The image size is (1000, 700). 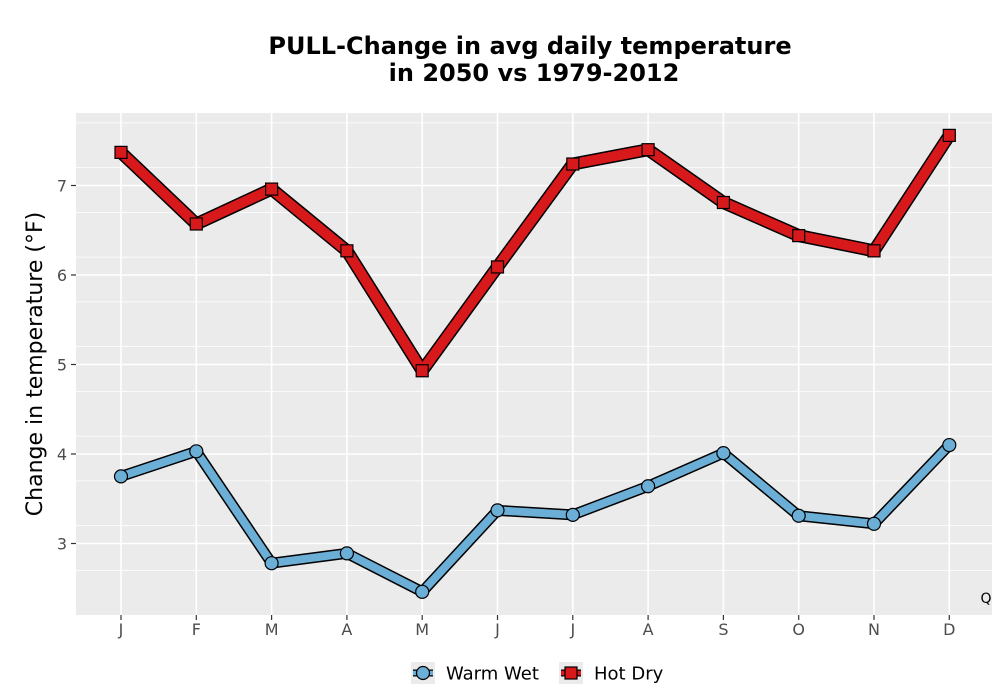 I want to click on x-tick-label: O, so click(x=798, y=629).